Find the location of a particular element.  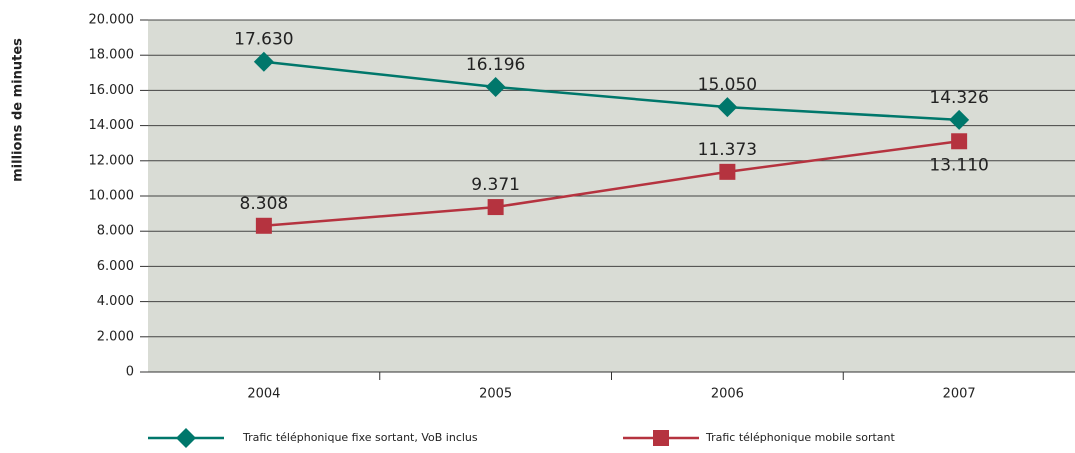

y-tick-label: 18.000 is located at coordinates (112, 55).